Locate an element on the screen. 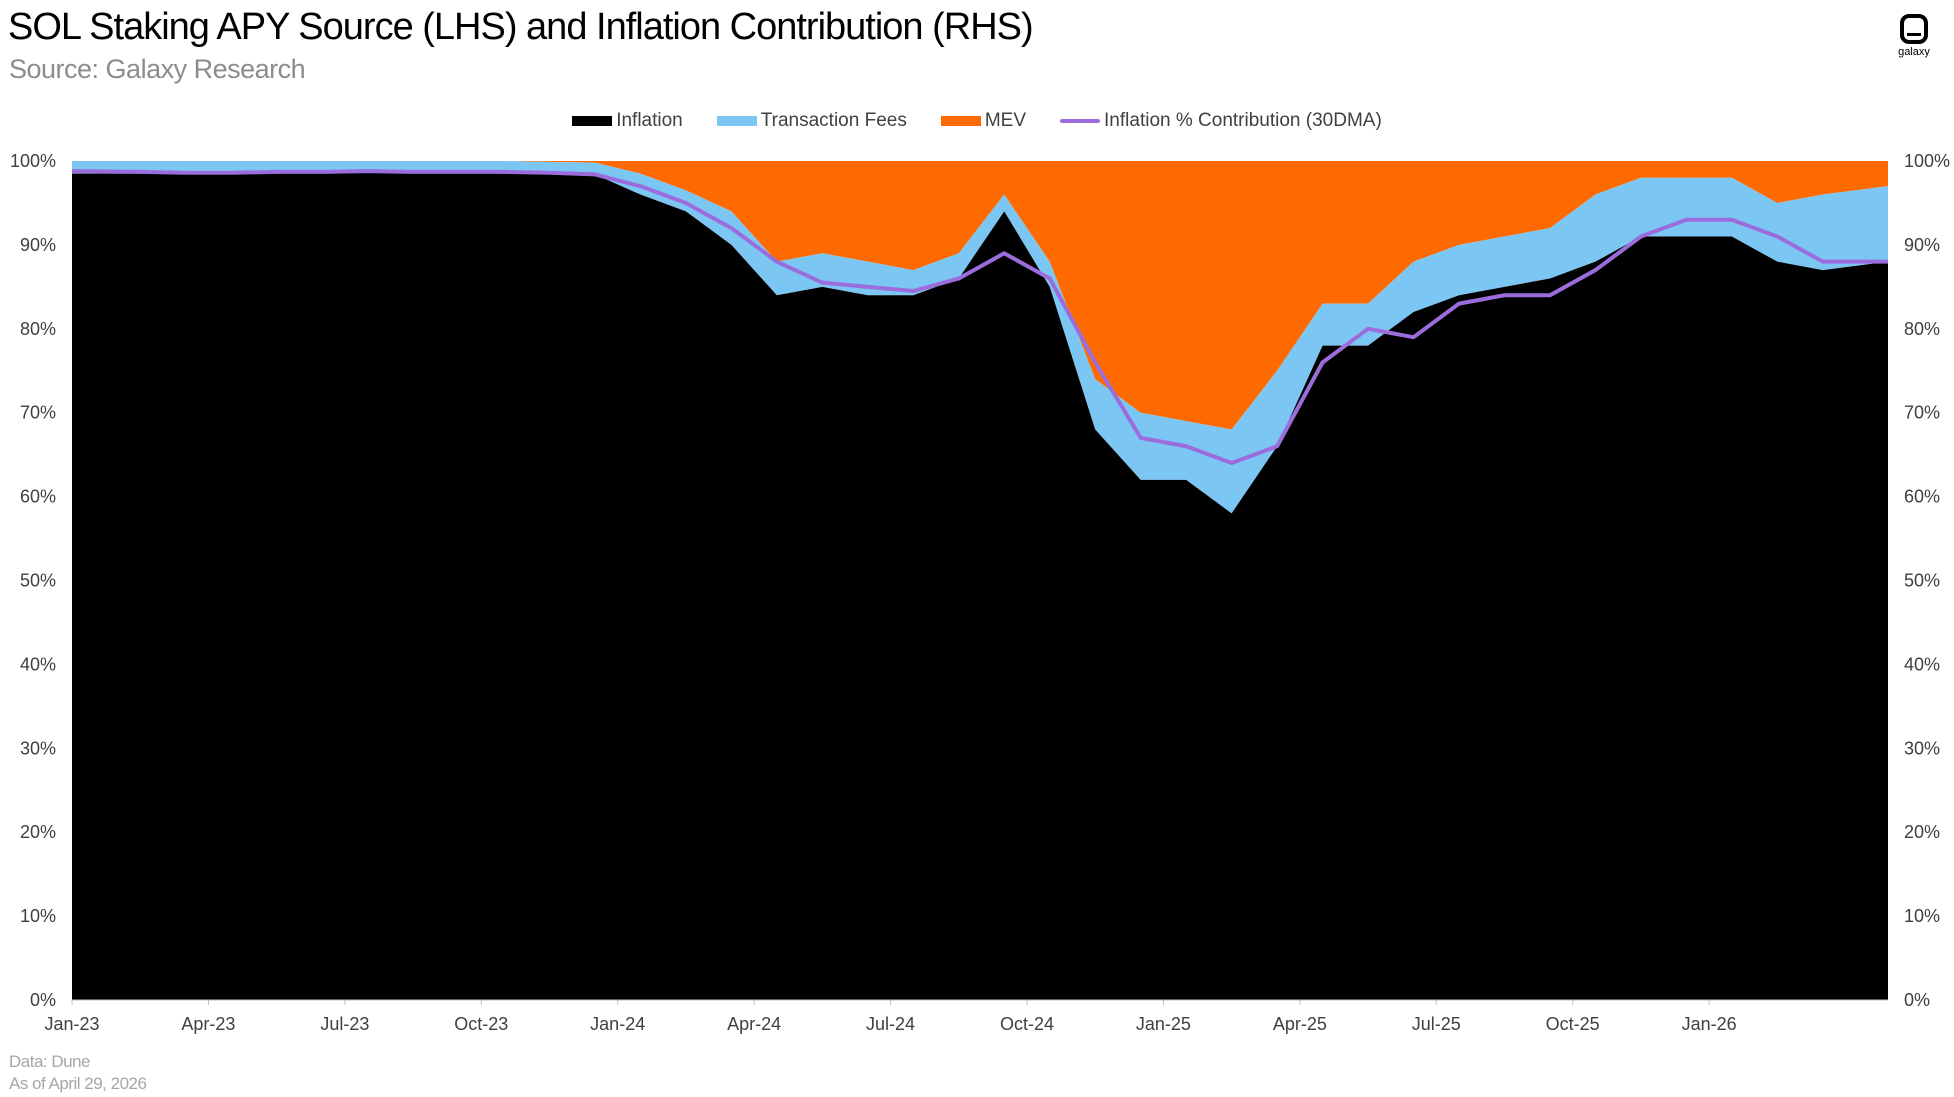  x-tick-label: Jul-24 is located at coordinates (890, 1024).